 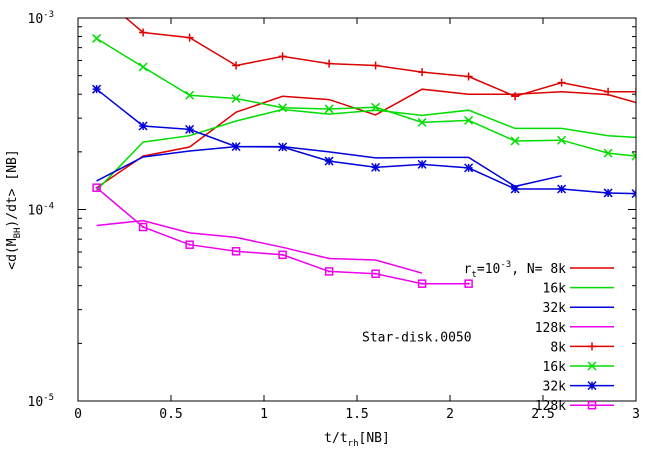 I want to click on legend-label: 128k, so click(x=550, y=328).